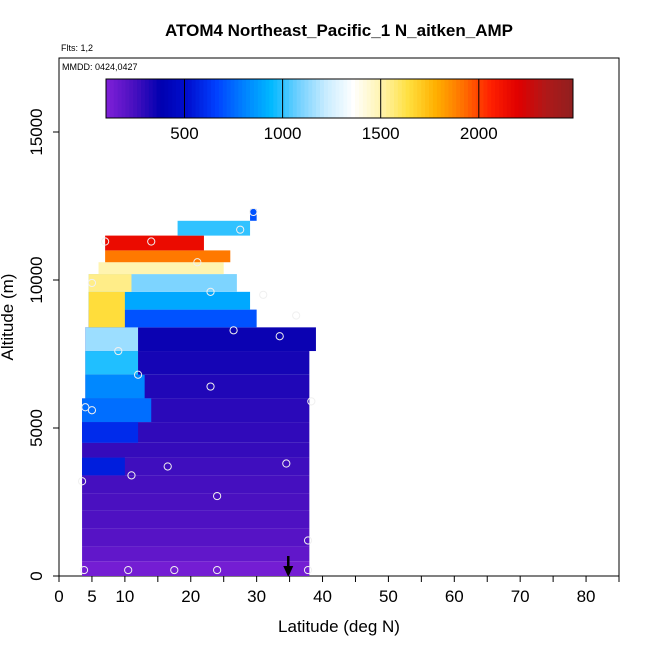  Describe the element at coordinates (8, 317) in the screenshot. I see `y-axis-label: Altitude (m)` at that location.